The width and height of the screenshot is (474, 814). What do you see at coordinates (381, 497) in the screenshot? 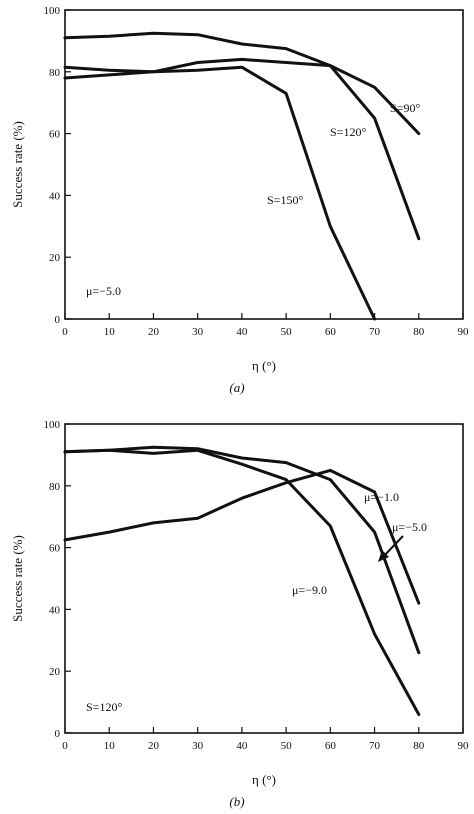
I see `annotation-mu-1: μ=−1.0` at bounding box center [381, 497].